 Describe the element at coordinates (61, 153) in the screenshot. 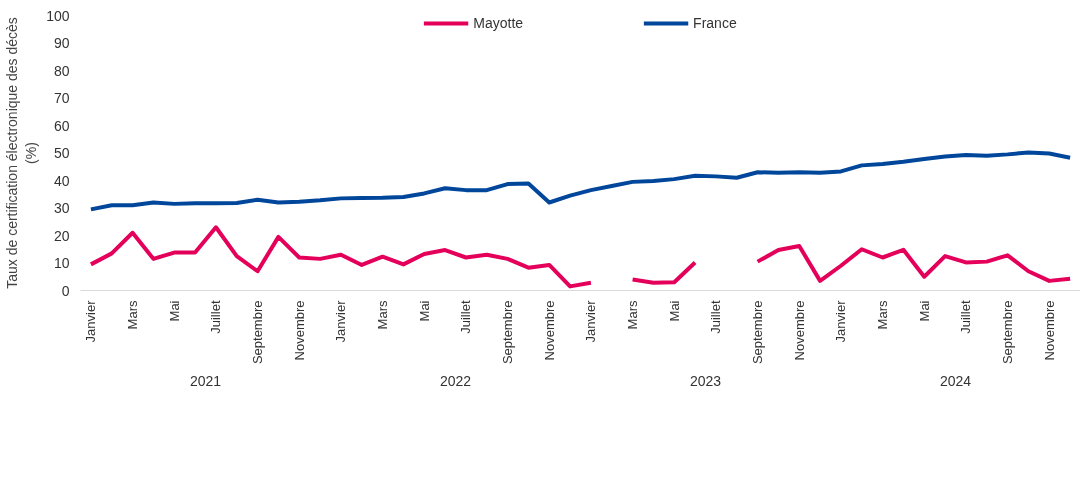

I see `y-tick-label: 50` at that location.